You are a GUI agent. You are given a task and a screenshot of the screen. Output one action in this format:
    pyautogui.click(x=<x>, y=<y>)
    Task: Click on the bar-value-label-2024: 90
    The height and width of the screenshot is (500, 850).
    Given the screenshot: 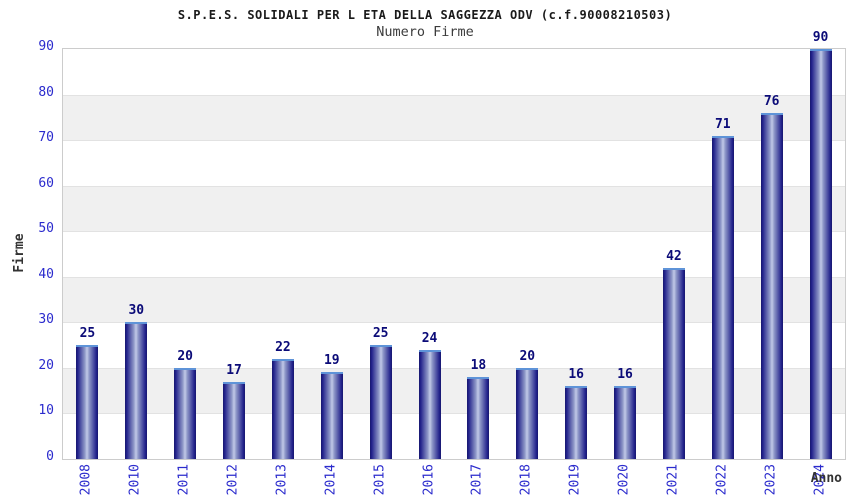 What is the action you would take?
    pyautogui.click(x=820, y=37)
    